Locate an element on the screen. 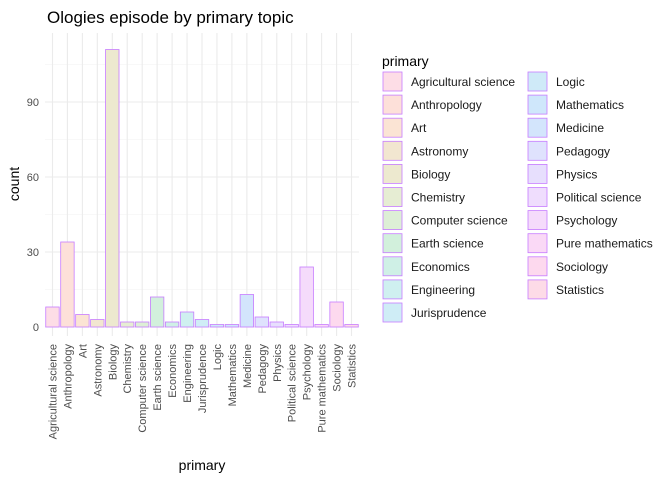 The width and height of the screenshot is (672, 480). x-tick-label: Astronomy is located at coordinates (98, 370).